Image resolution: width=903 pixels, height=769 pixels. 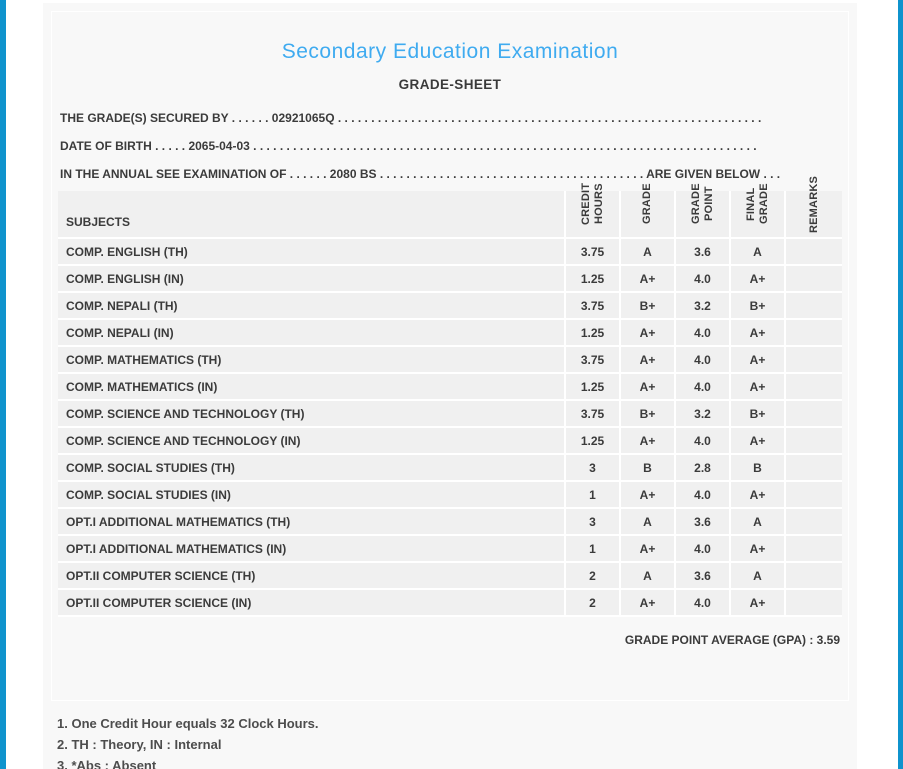 What do you see at coordinates (311, 279) in the screenshot?
I see `row-subject: COMP. ENGLISH (IN)` at bounding box center [311, 279].